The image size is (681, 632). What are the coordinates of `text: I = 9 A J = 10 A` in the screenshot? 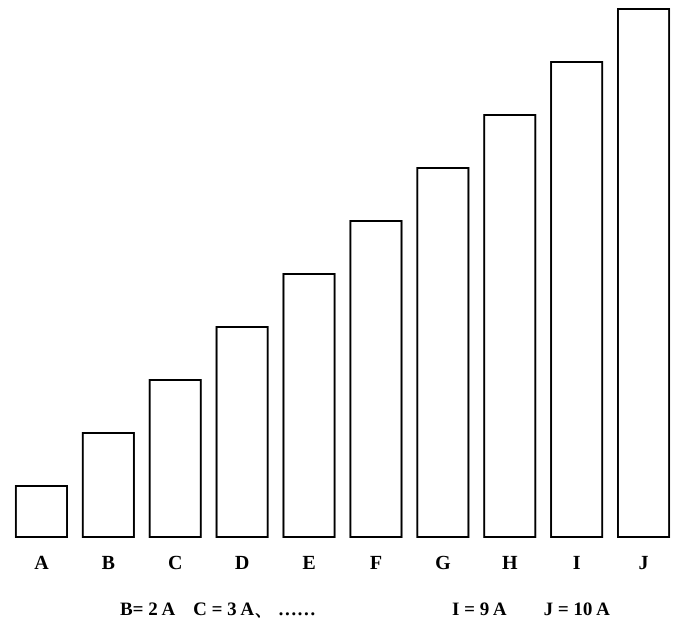 It's located at (531, 610).